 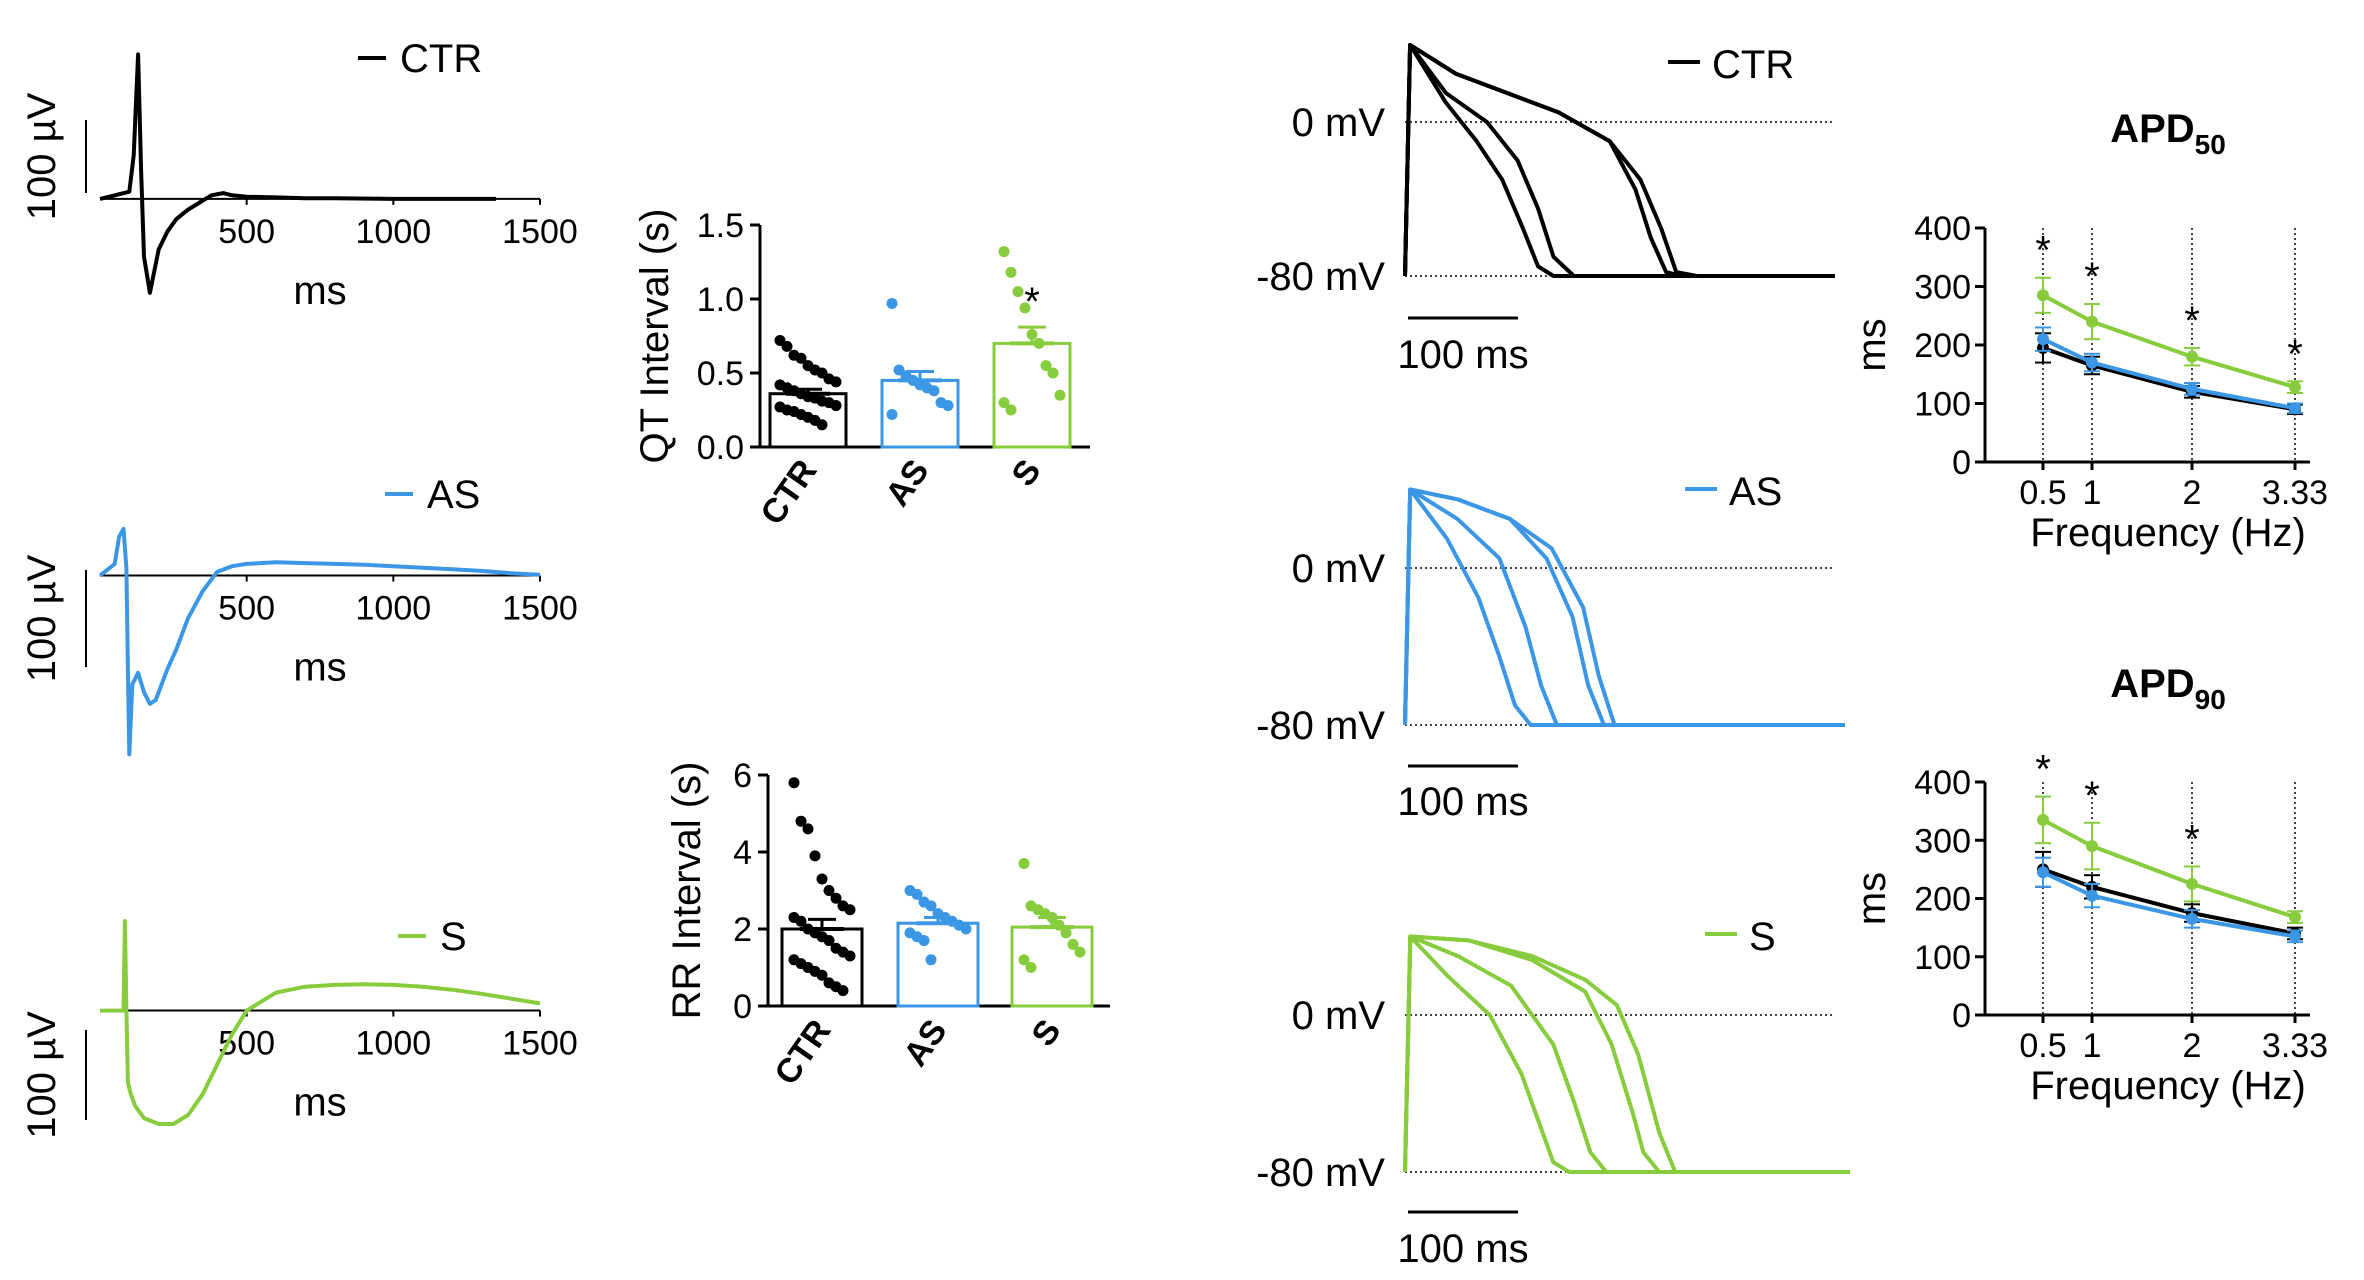 What do you see at coordinates (1032, 302) in the screenshot?
I see `bar-significance-star: *` at bounding box center [1032, 302].